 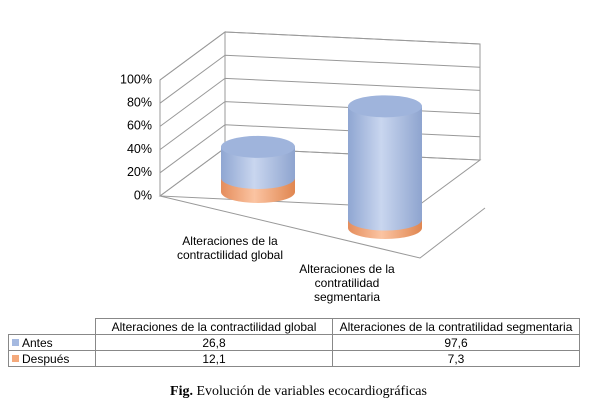 I want to click on table-header: Alteraciones de la contractilidad global, so click(x=214, y=326).